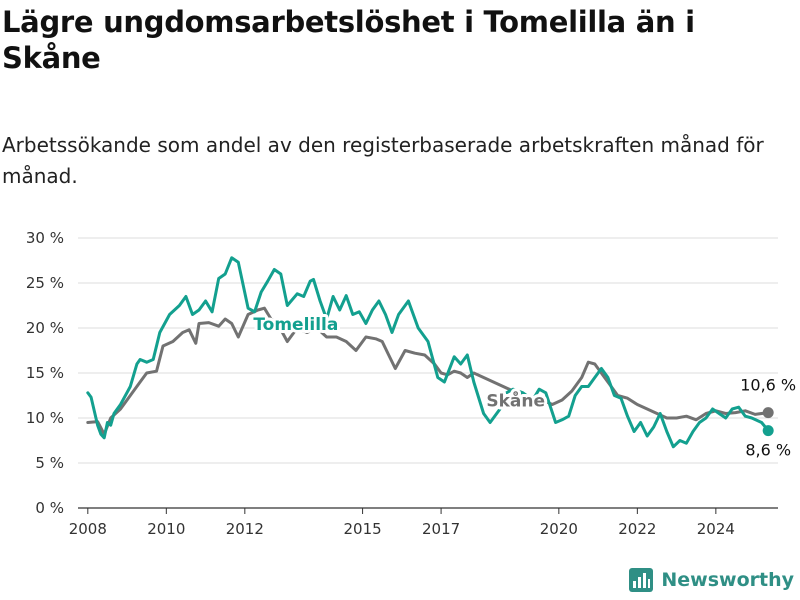  What do you see at coordinates (88, 529) in the screenshot?
I see `x-tick-label: 2008` at bounding box center [88, 529].